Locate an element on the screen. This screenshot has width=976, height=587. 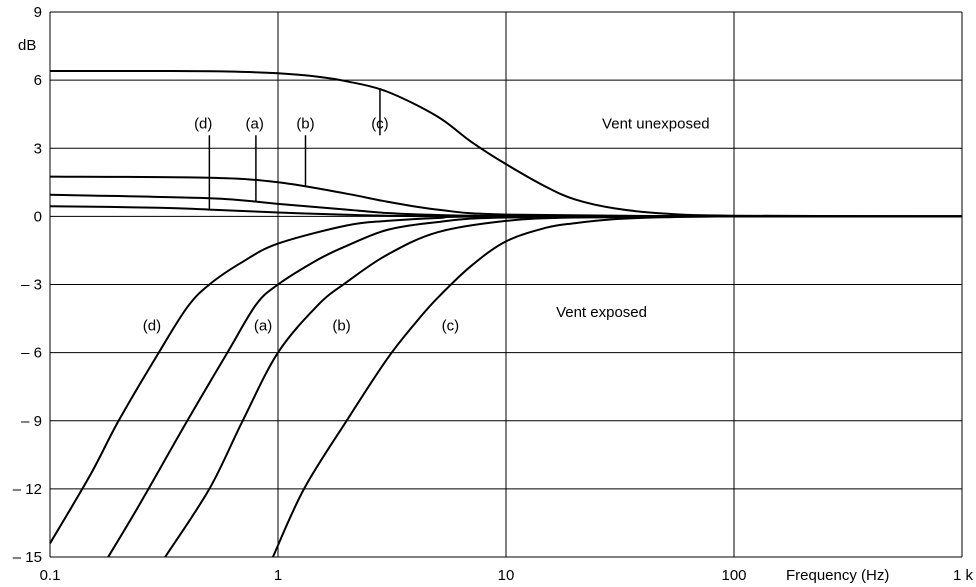
y-tick-label: 3 is located at coordinates (38, 148).